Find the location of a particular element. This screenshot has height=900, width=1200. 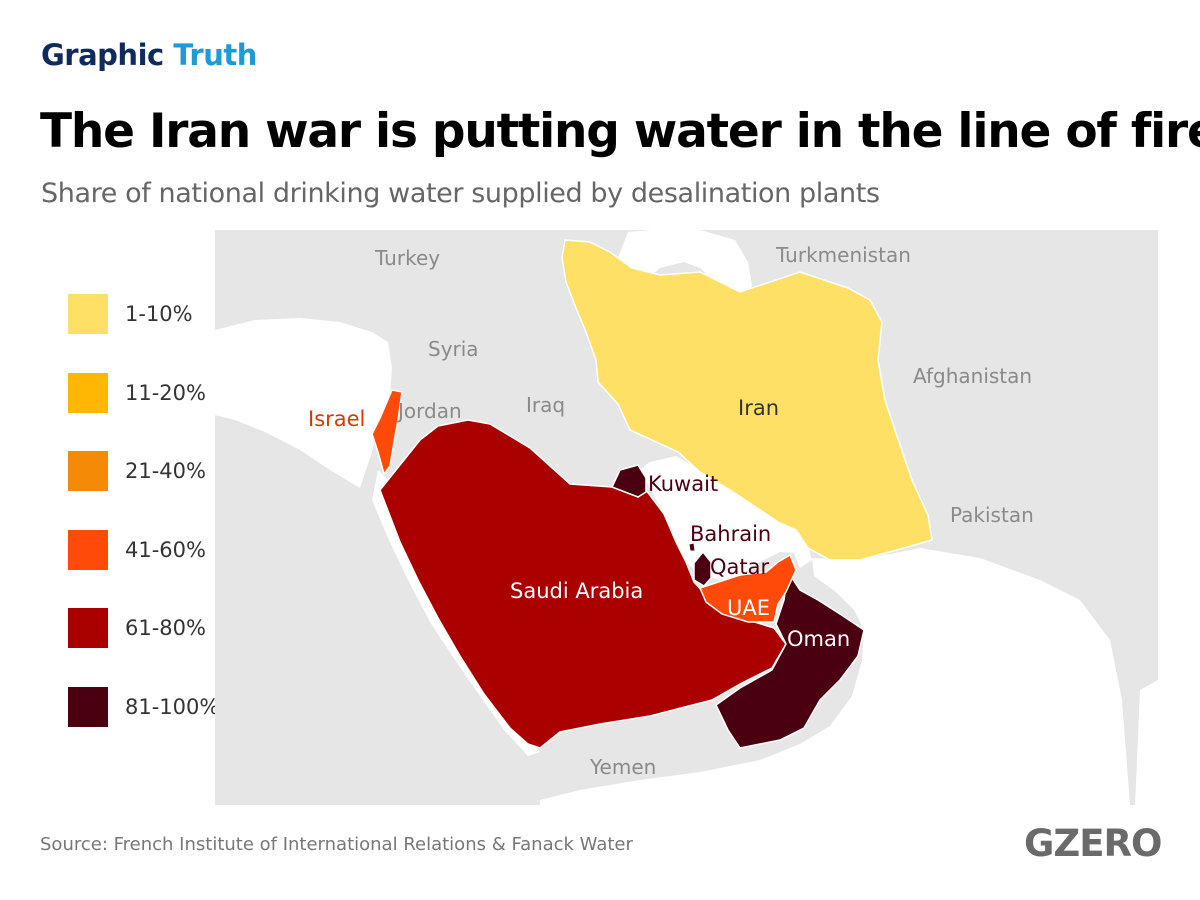

bahrain-shape is located at coordinates (692, 547).